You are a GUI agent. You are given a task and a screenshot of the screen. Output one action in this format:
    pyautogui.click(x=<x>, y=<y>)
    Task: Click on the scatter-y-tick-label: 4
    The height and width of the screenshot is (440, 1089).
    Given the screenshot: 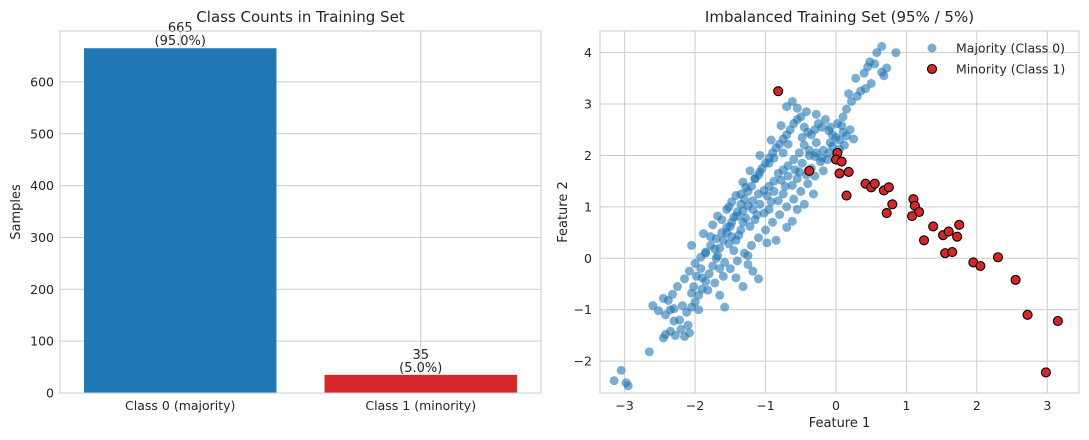 What is the action you would take?
    pyautogui.click(x=588, y=52)
    